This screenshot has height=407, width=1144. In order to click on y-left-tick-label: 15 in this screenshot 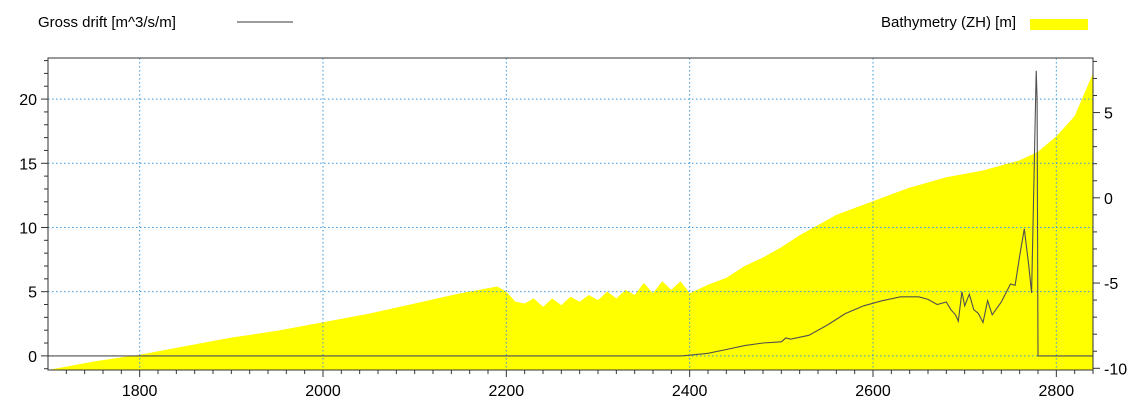, I will do `click(28, 164)`.